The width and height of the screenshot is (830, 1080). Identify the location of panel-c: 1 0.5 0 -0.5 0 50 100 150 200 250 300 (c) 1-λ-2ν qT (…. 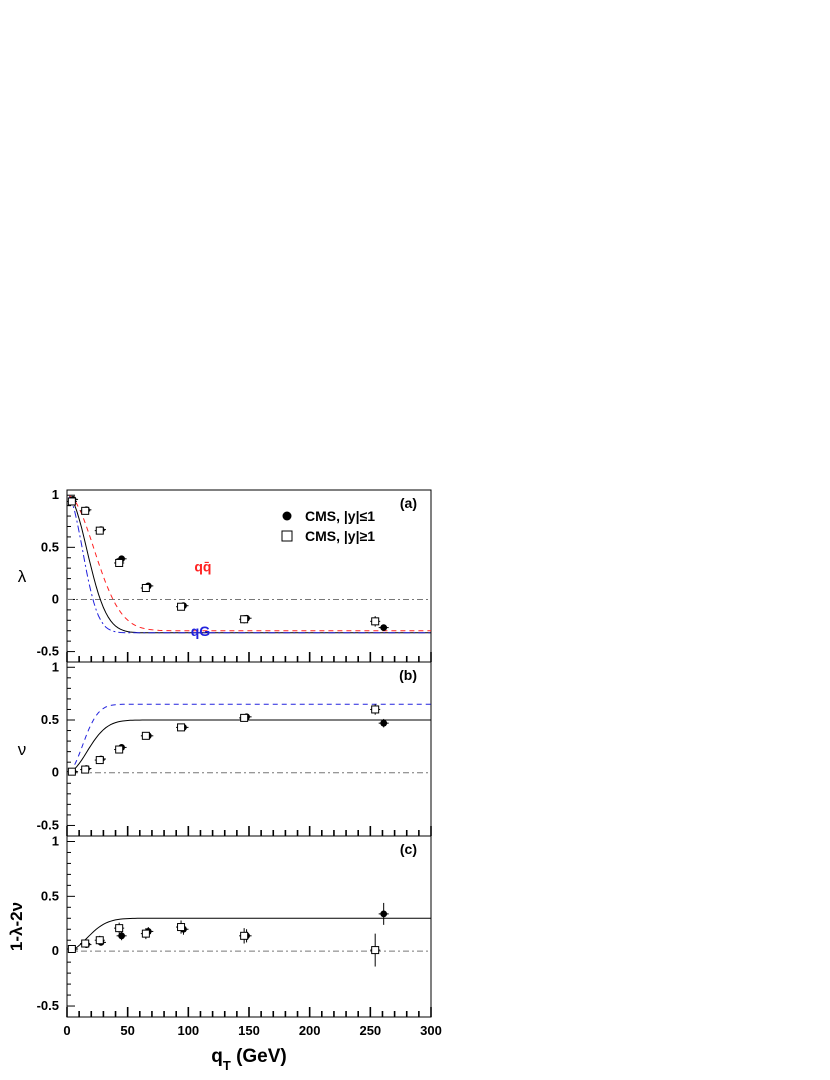
(224, 952).